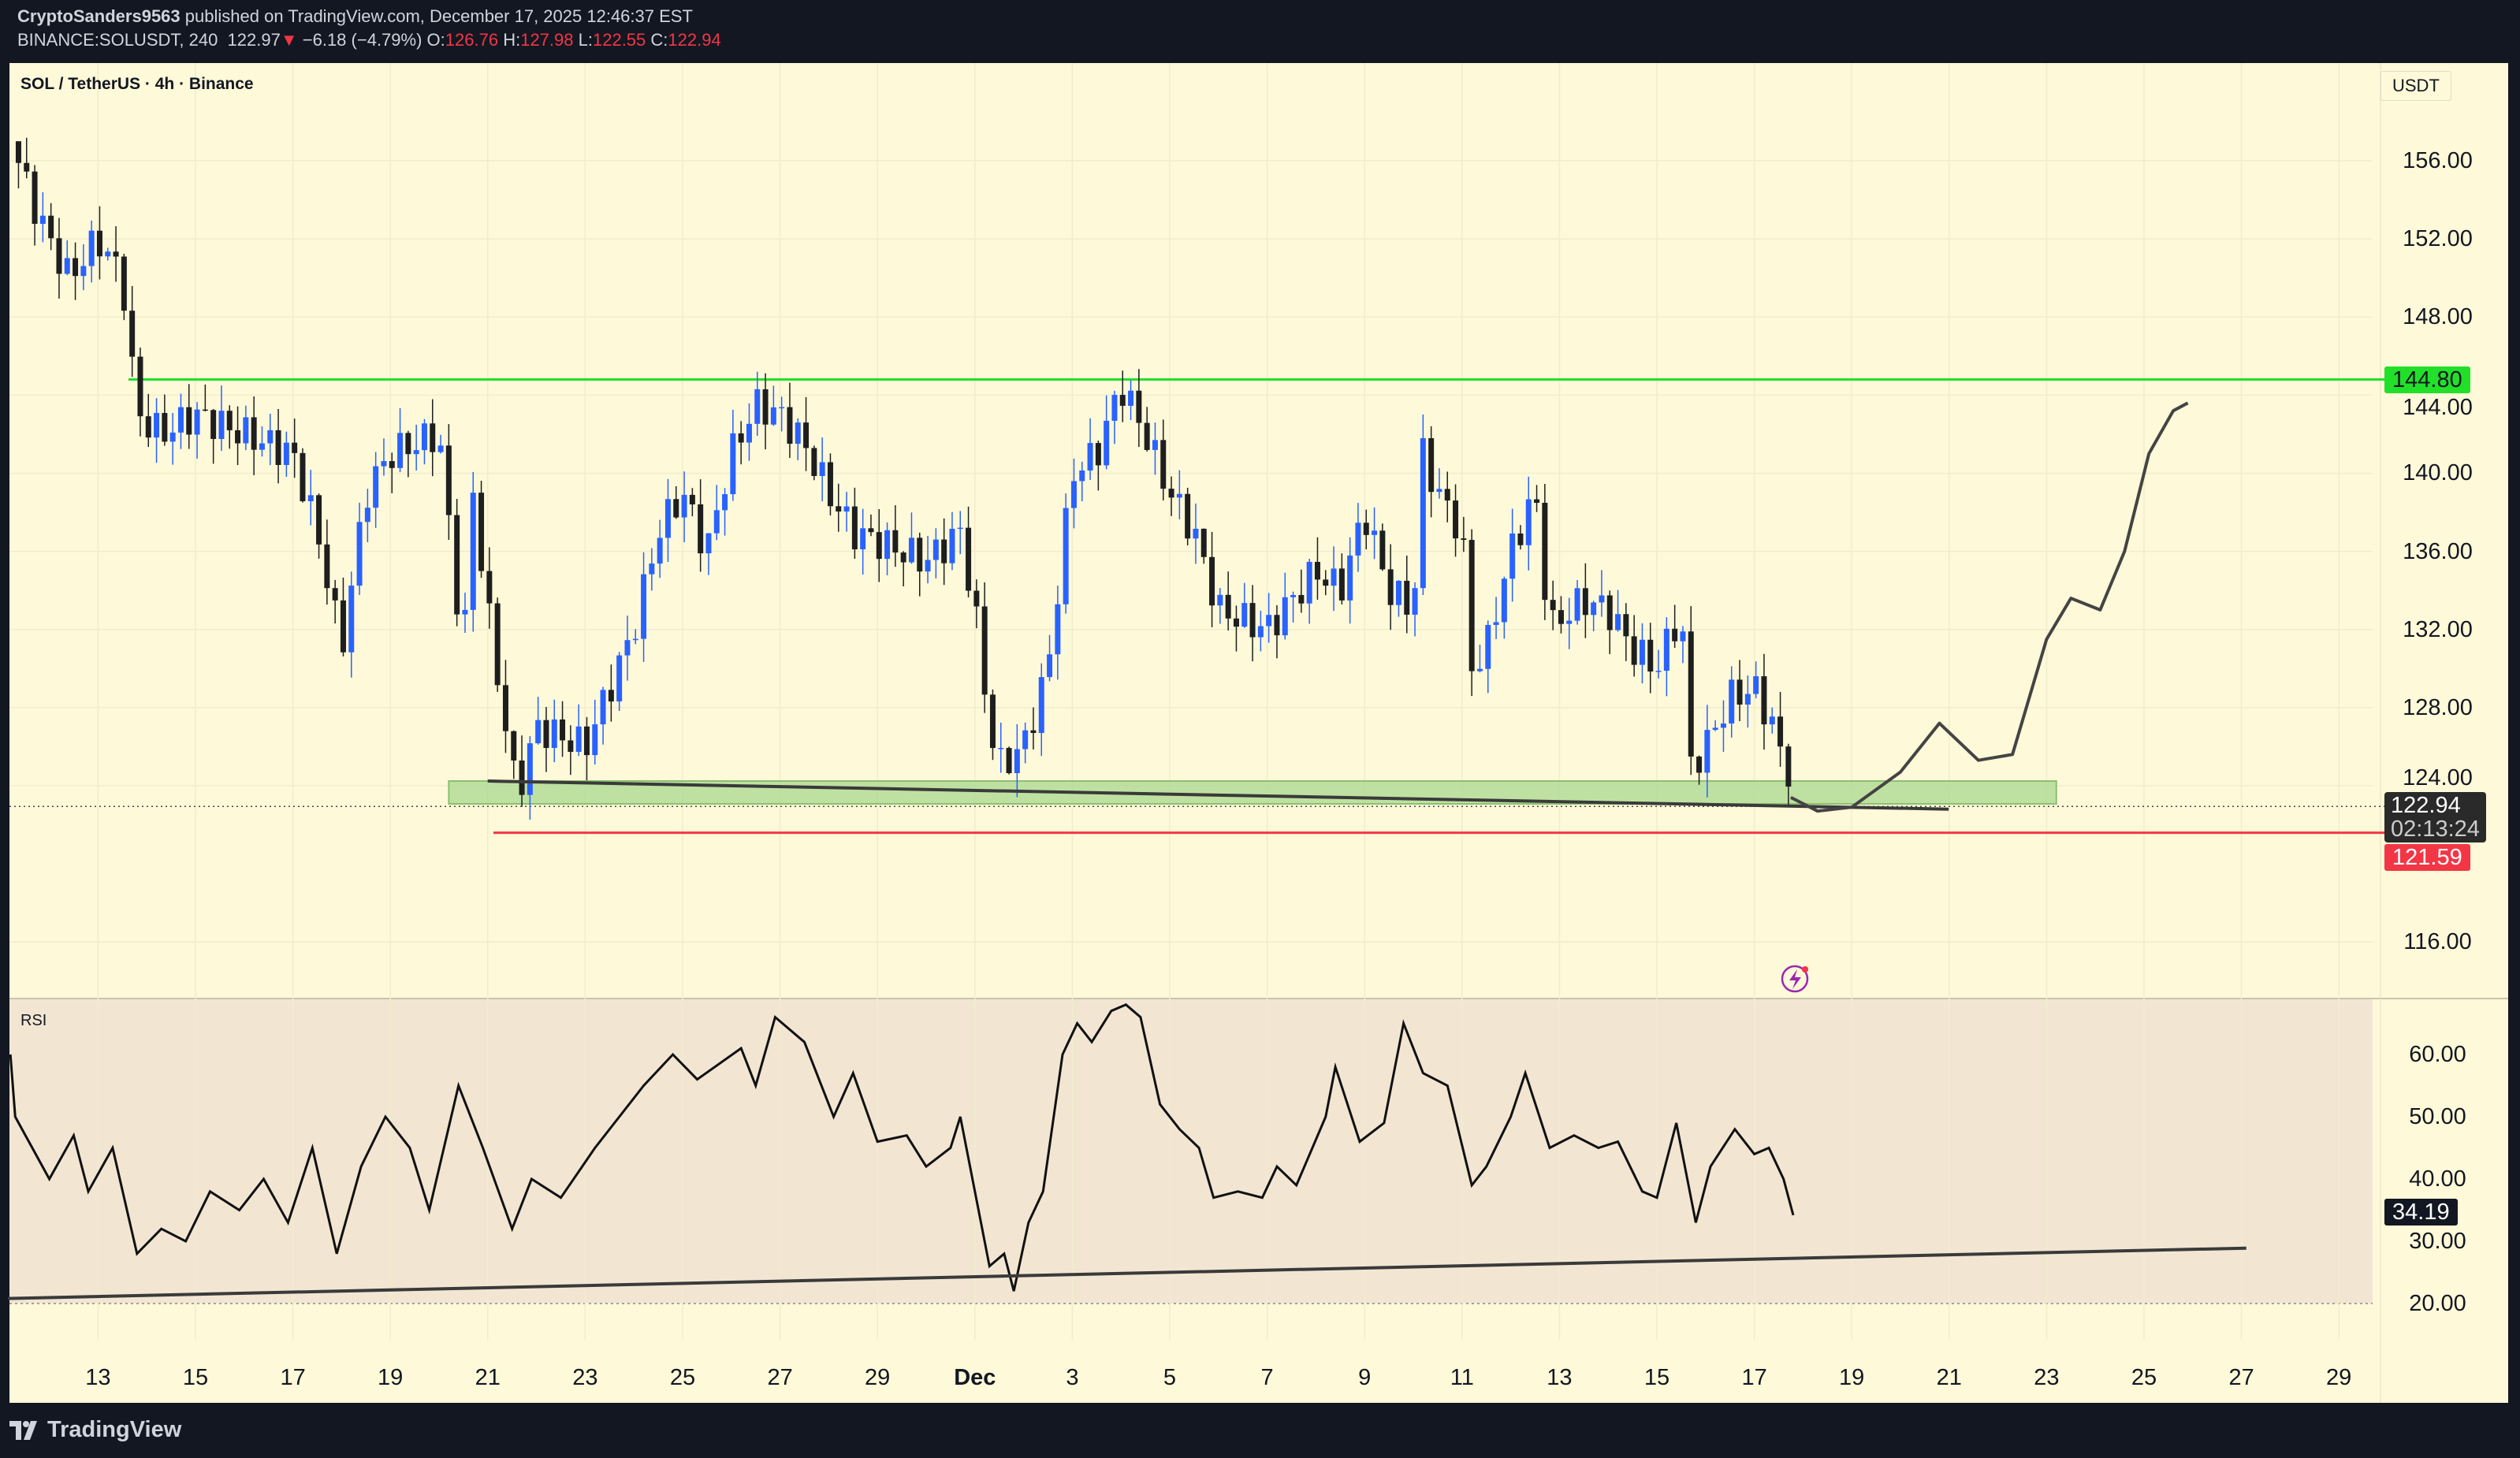  I want to click on rsi-value-tag: 34.19, so click(2421, 1212).